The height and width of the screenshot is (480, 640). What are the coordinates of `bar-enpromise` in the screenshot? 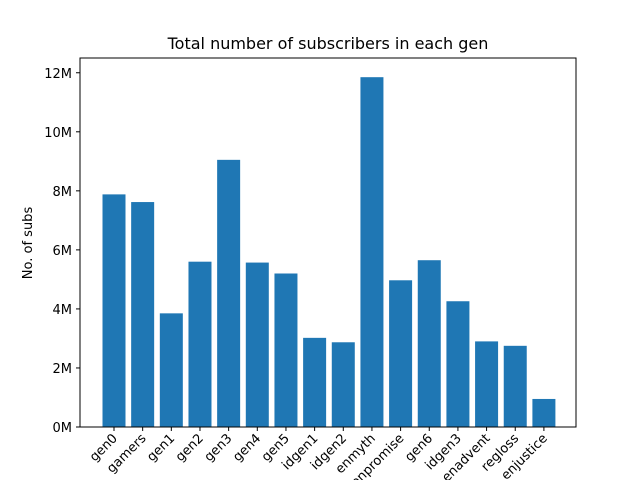 It's located at (401, 353).